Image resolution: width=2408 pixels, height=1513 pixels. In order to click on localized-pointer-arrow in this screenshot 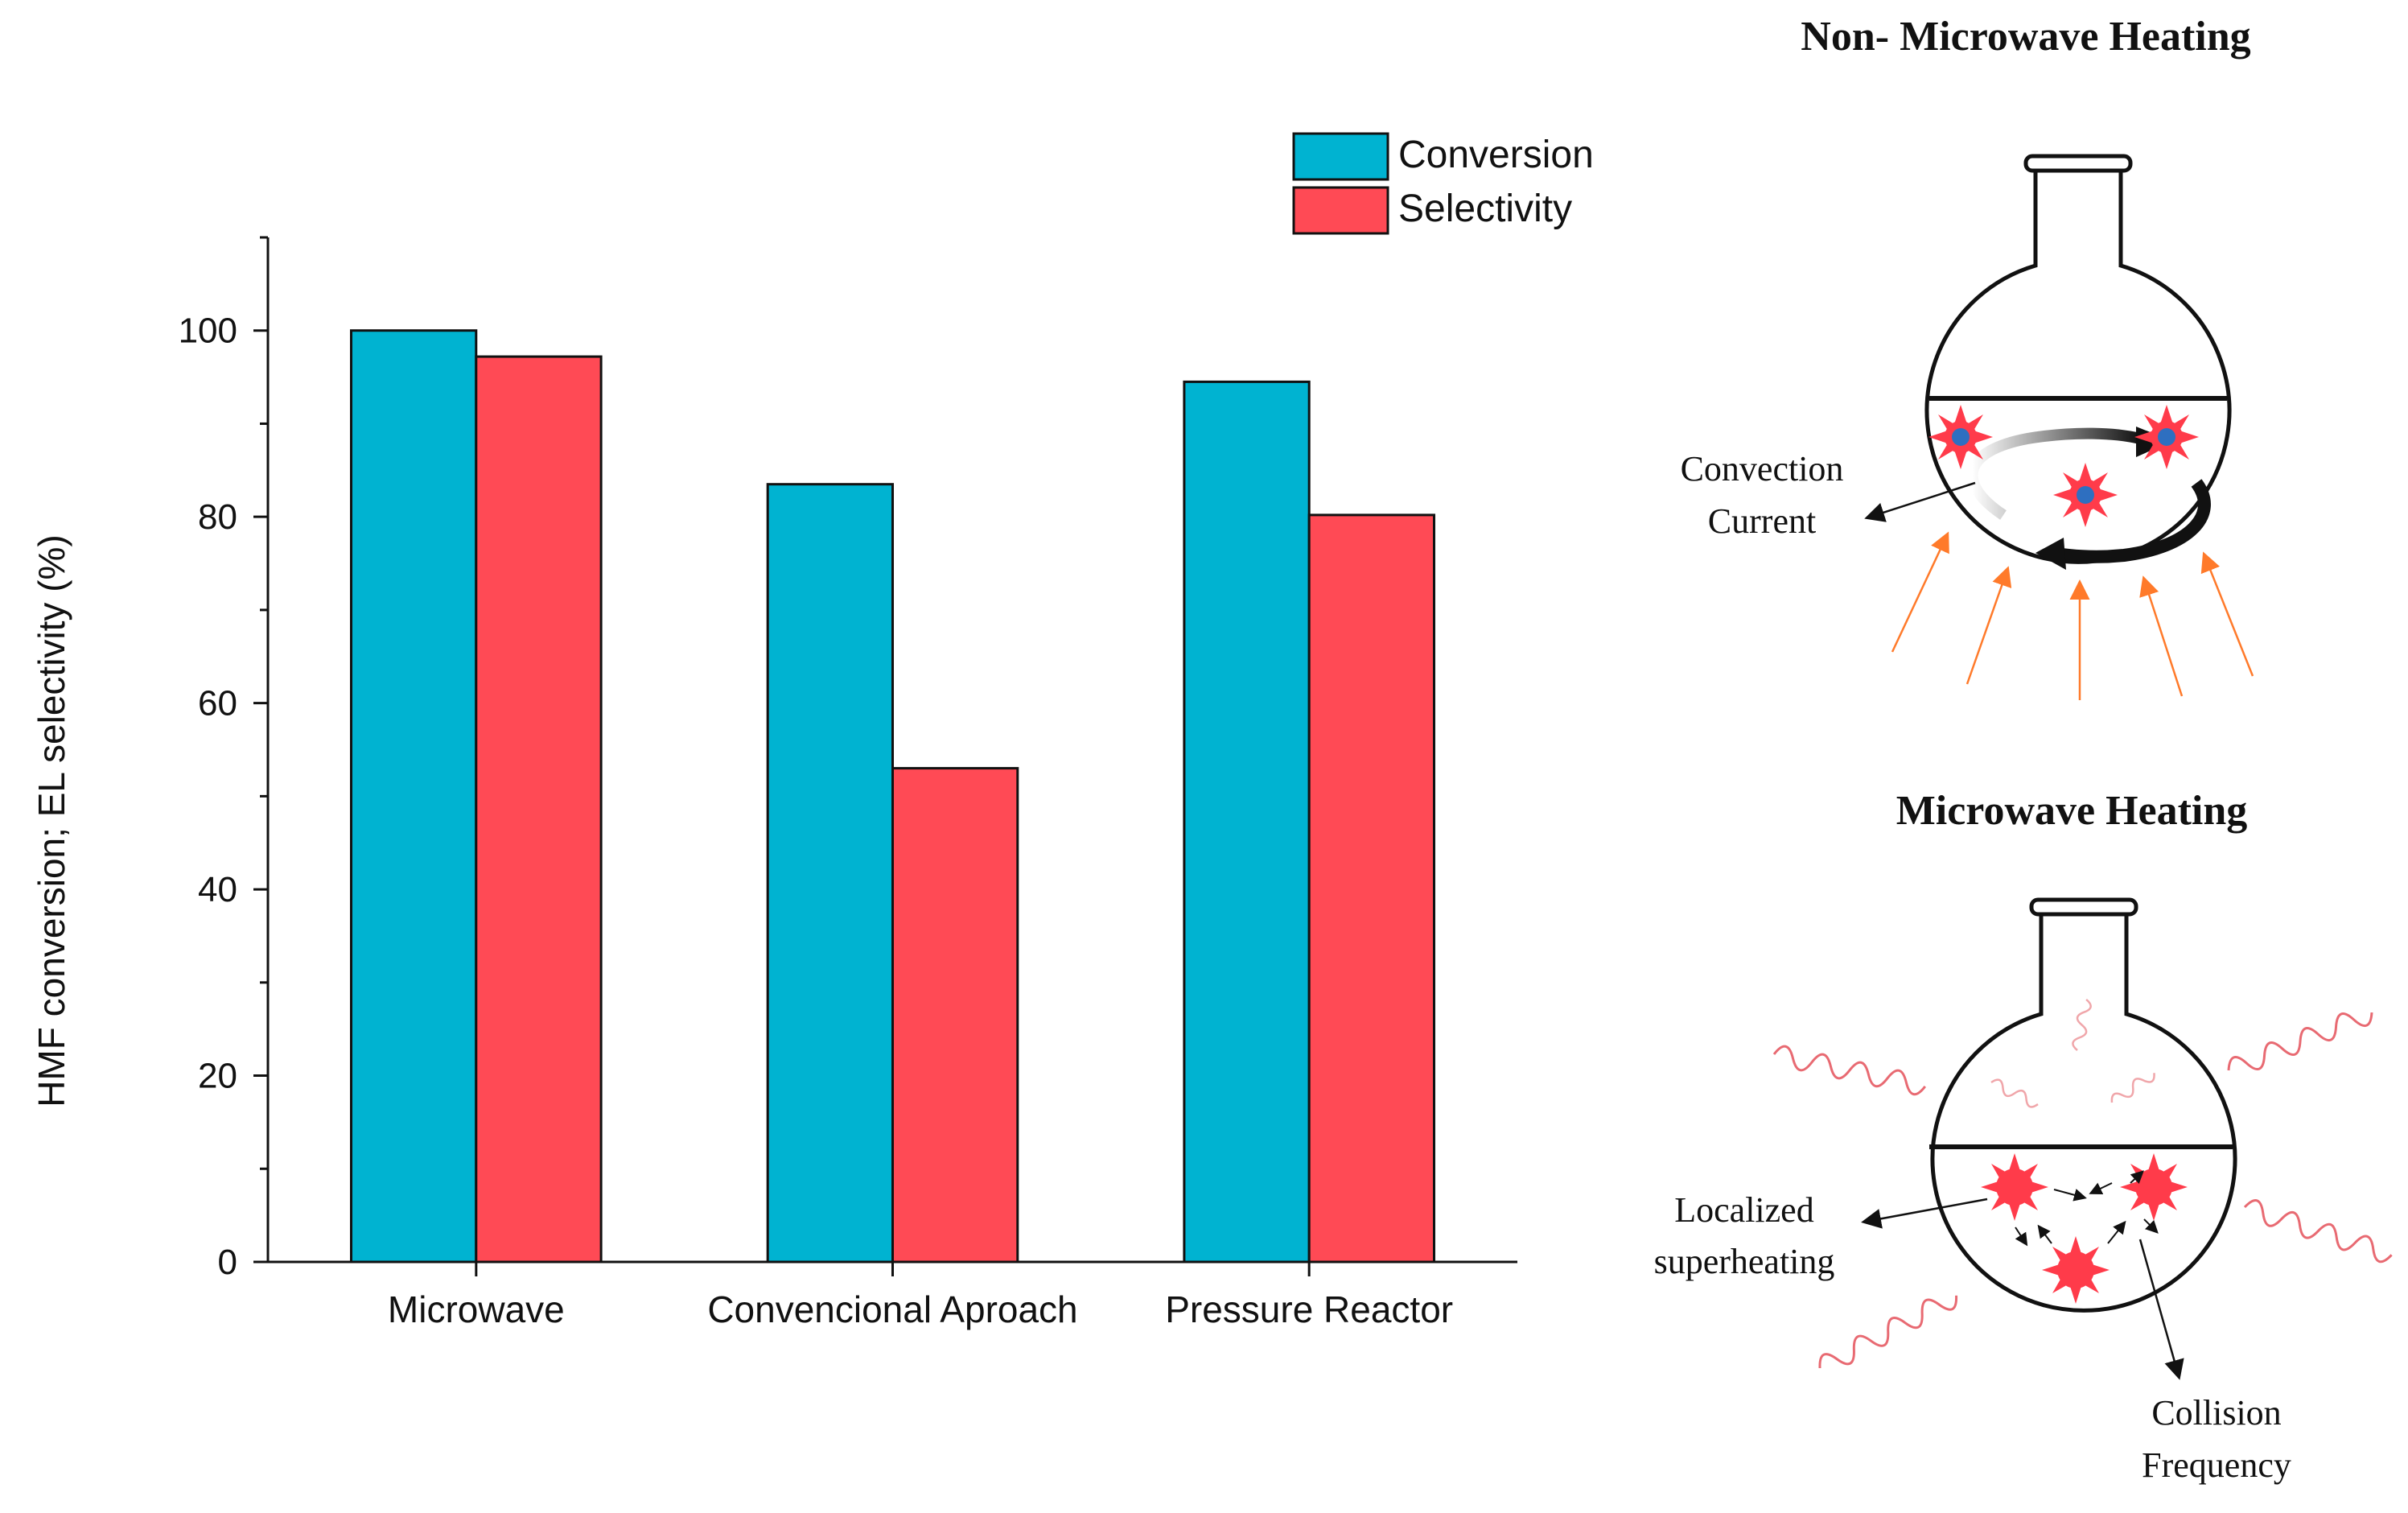, I will do `click(1924, 1213)`.